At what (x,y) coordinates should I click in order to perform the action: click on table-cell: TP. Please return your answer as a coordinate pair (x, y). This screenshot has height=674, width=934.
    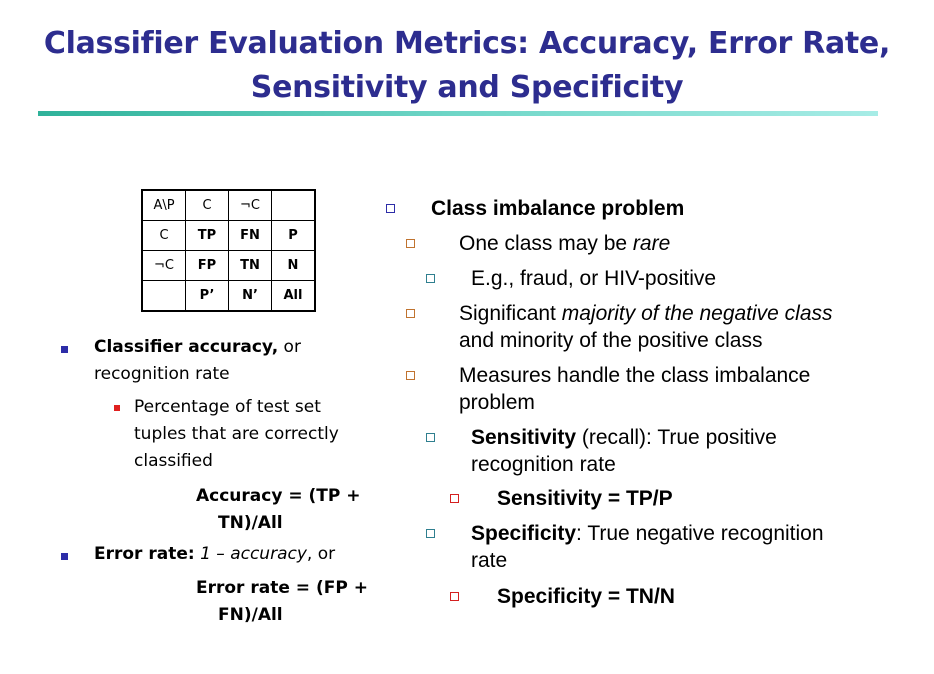
    Looking at the image, I should click on (207, 235).